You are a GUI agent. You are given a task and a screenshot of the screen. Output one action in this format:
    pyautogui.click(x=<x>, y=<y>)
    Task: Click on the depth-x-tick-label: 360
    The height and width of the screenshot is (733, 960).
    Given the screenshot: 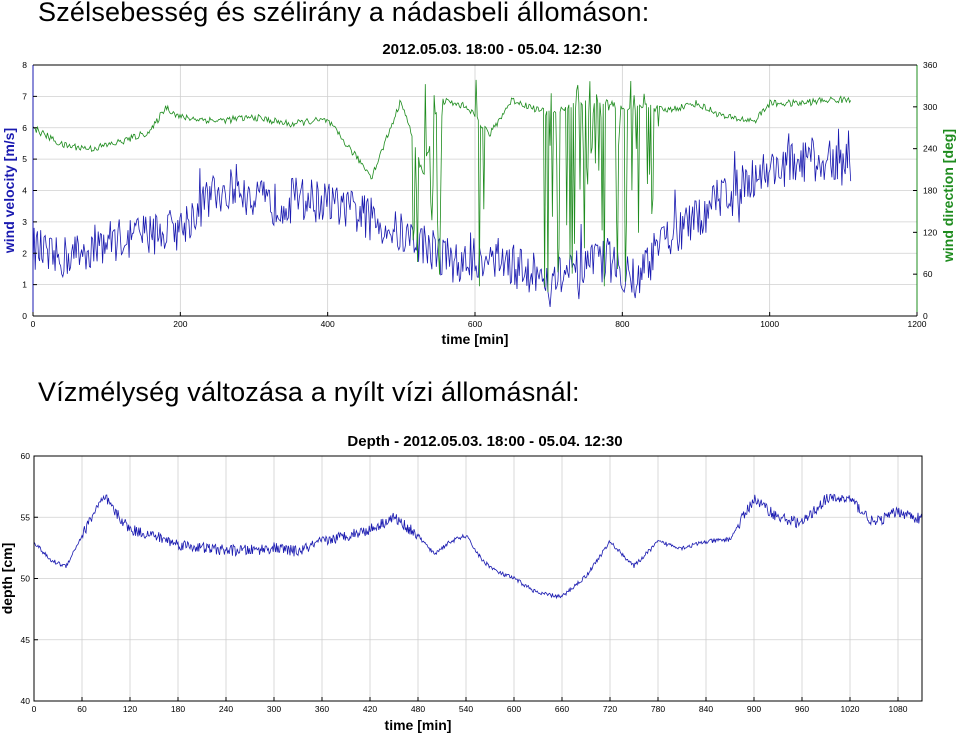 What is the action you would take?
    pyautogui.click(x=322, y=709)
    